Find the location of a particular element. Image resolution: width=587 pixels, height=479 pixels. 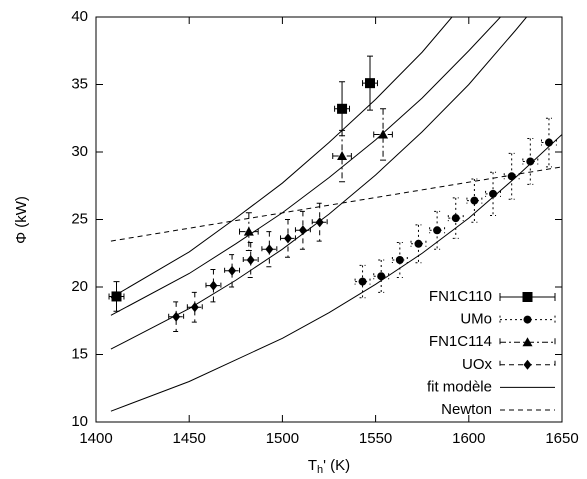

x-label-main: T is located at coordinates (312, 465).